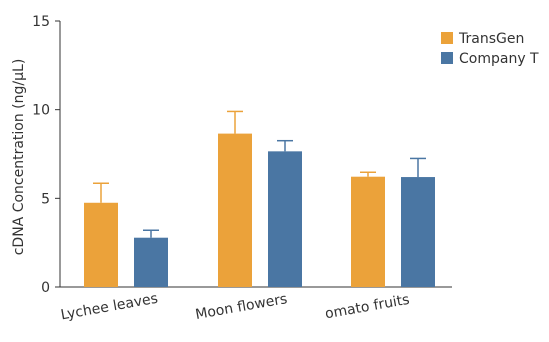 This screenshot has height=342, width=549. I want to click on legend-label: Company T, so click(499, 59).